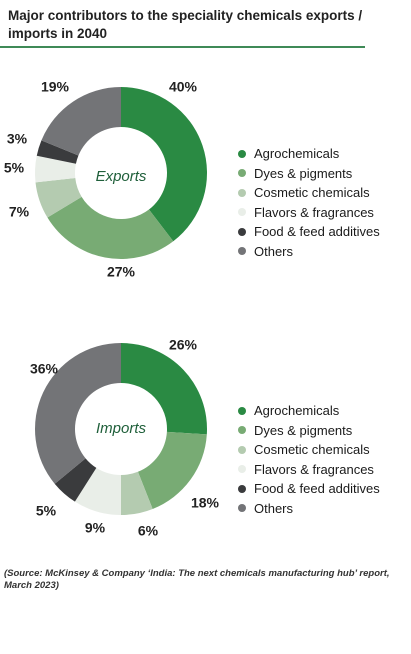 This screenshot has width=411, height=654. Describe the element at coordinates (17, 139) in the screenshot. I see `slice-percent-label: 3%` at that location.